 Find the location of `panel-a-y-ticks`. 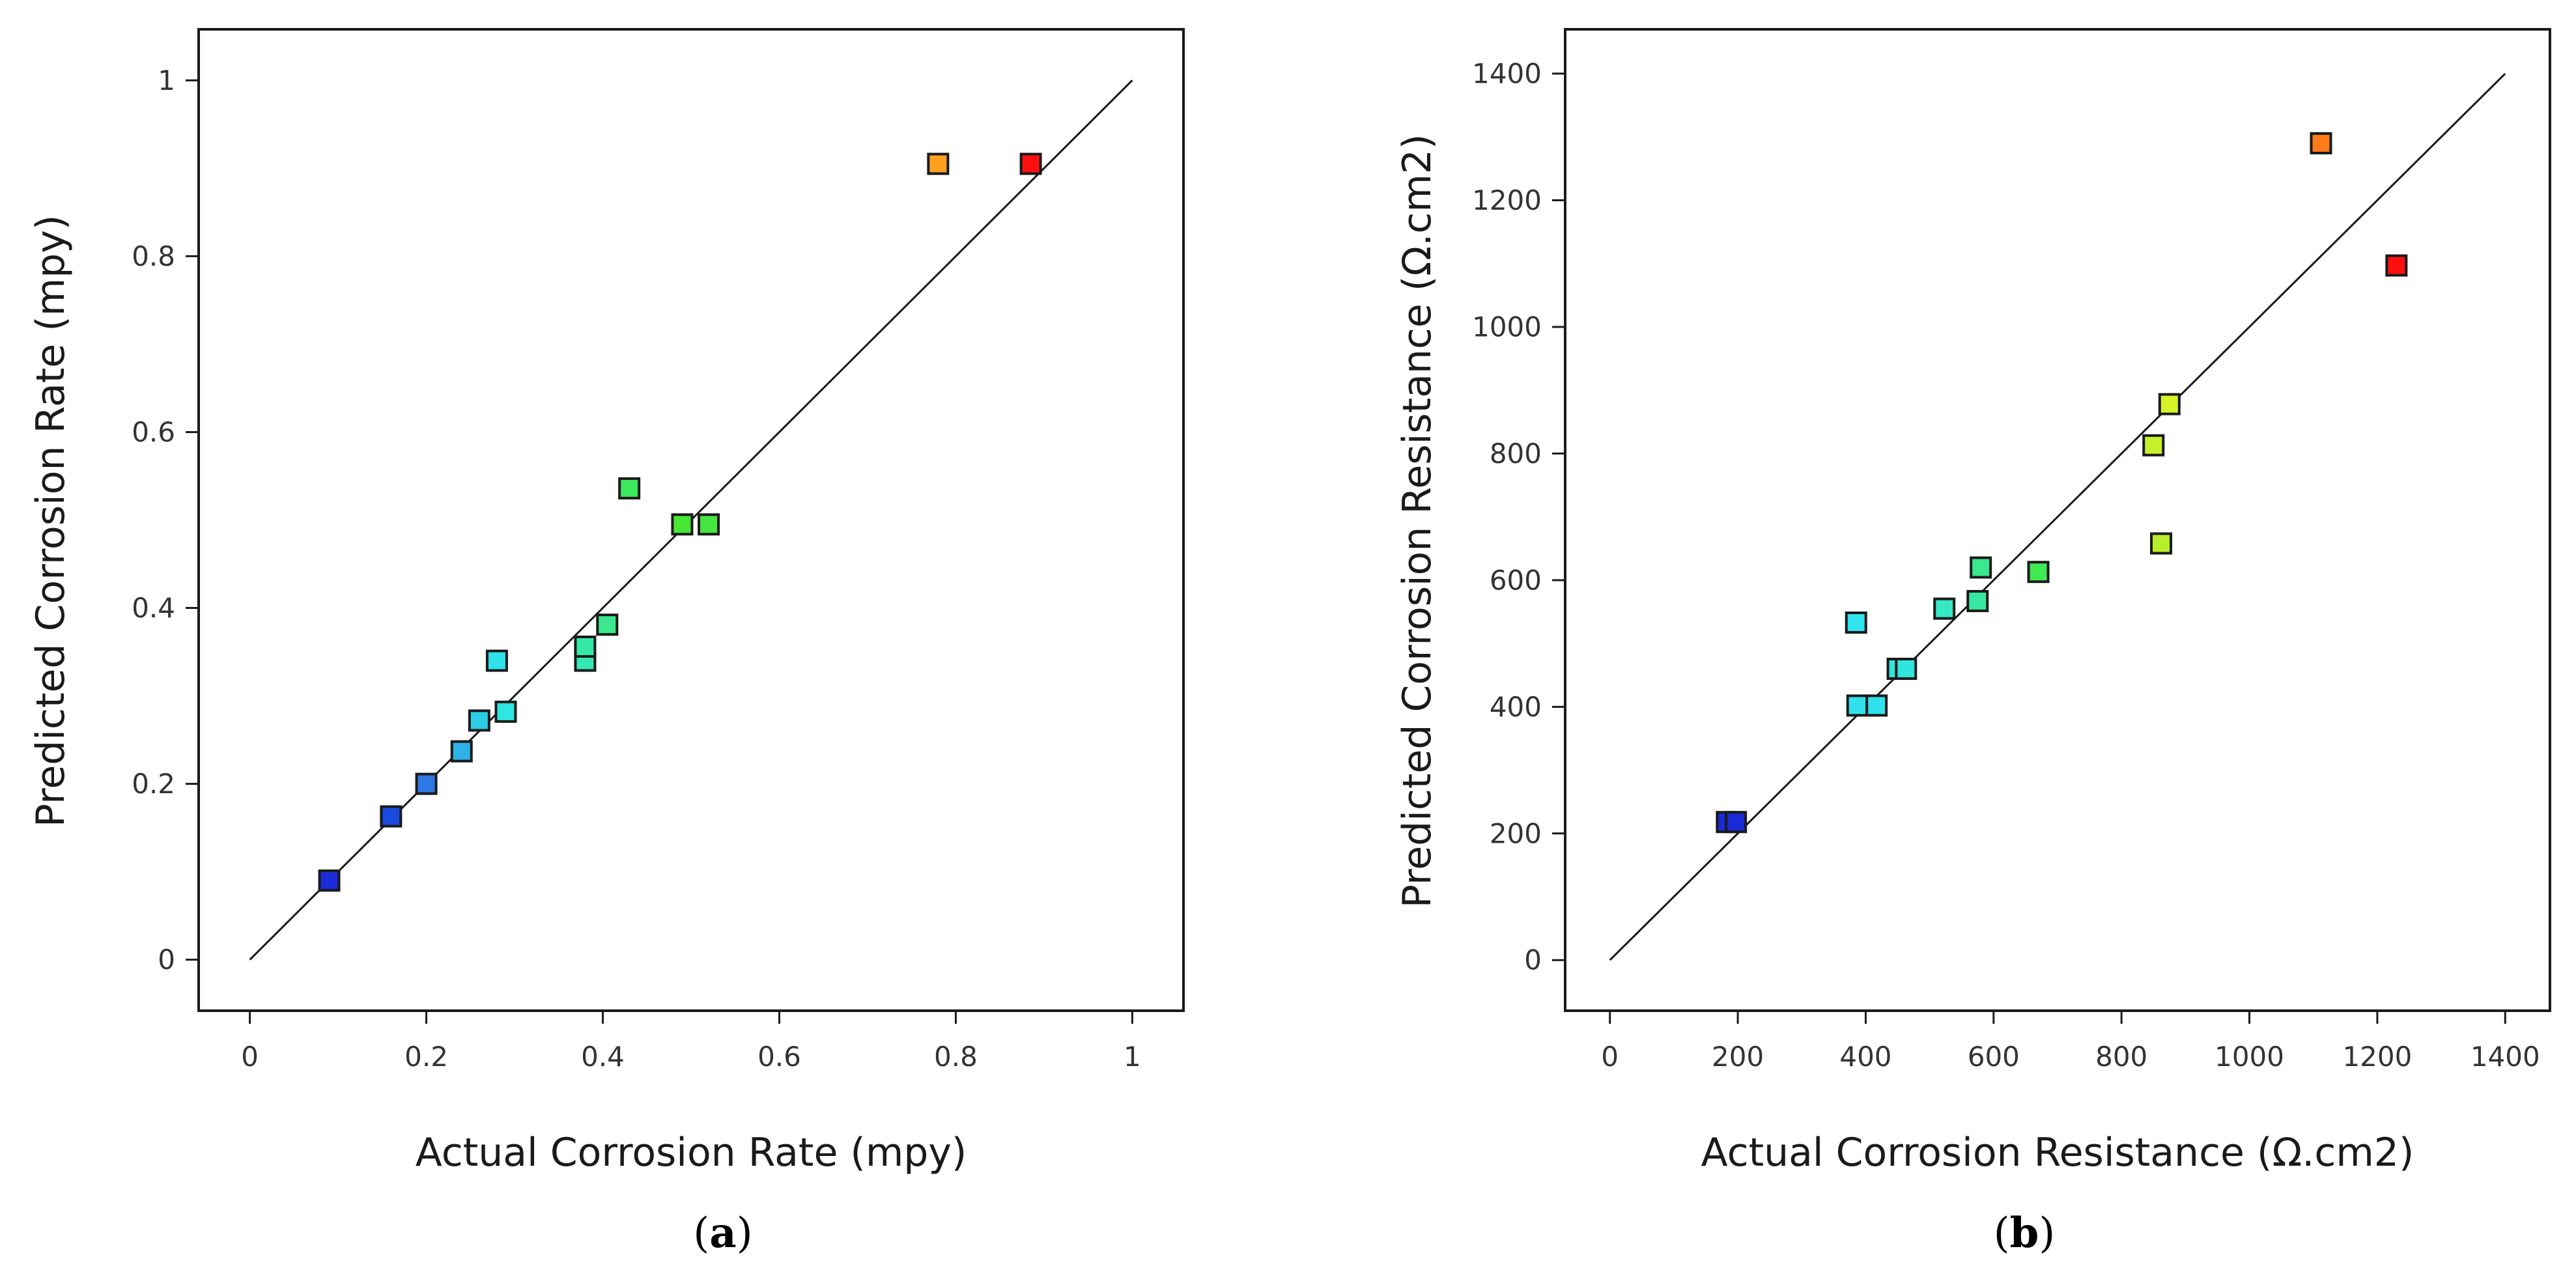

panel-a-y-ticks is located at coordinates (192, 520).